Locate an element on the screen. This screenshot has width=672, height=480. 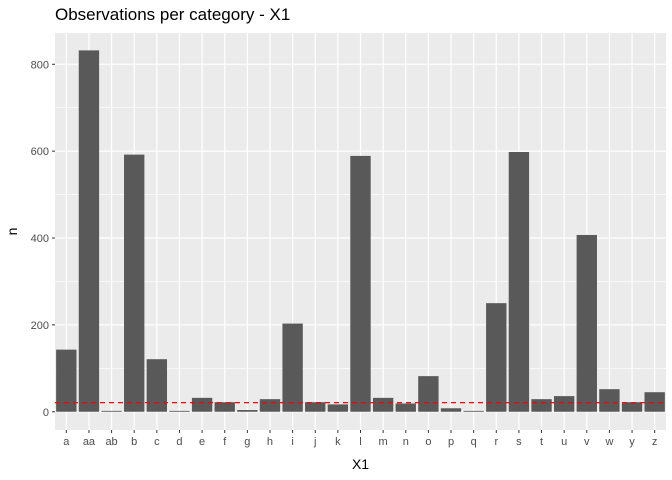
bar-l is located at coordinates (360, 283).